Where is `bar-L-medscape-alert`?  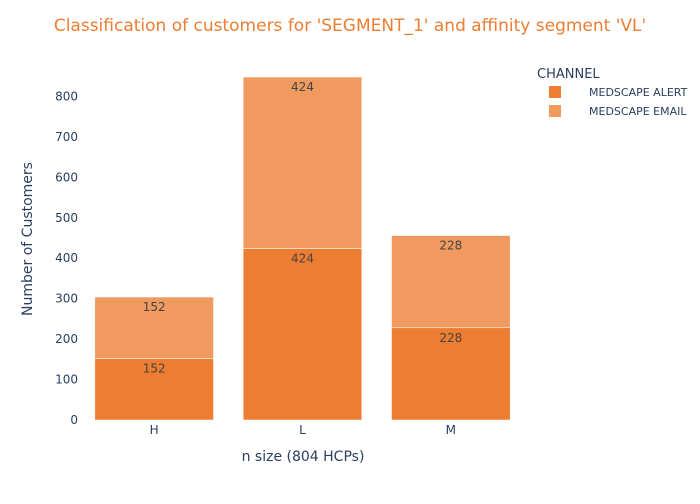 bar-L-medscape-alert is located at coordinates (302, 334).